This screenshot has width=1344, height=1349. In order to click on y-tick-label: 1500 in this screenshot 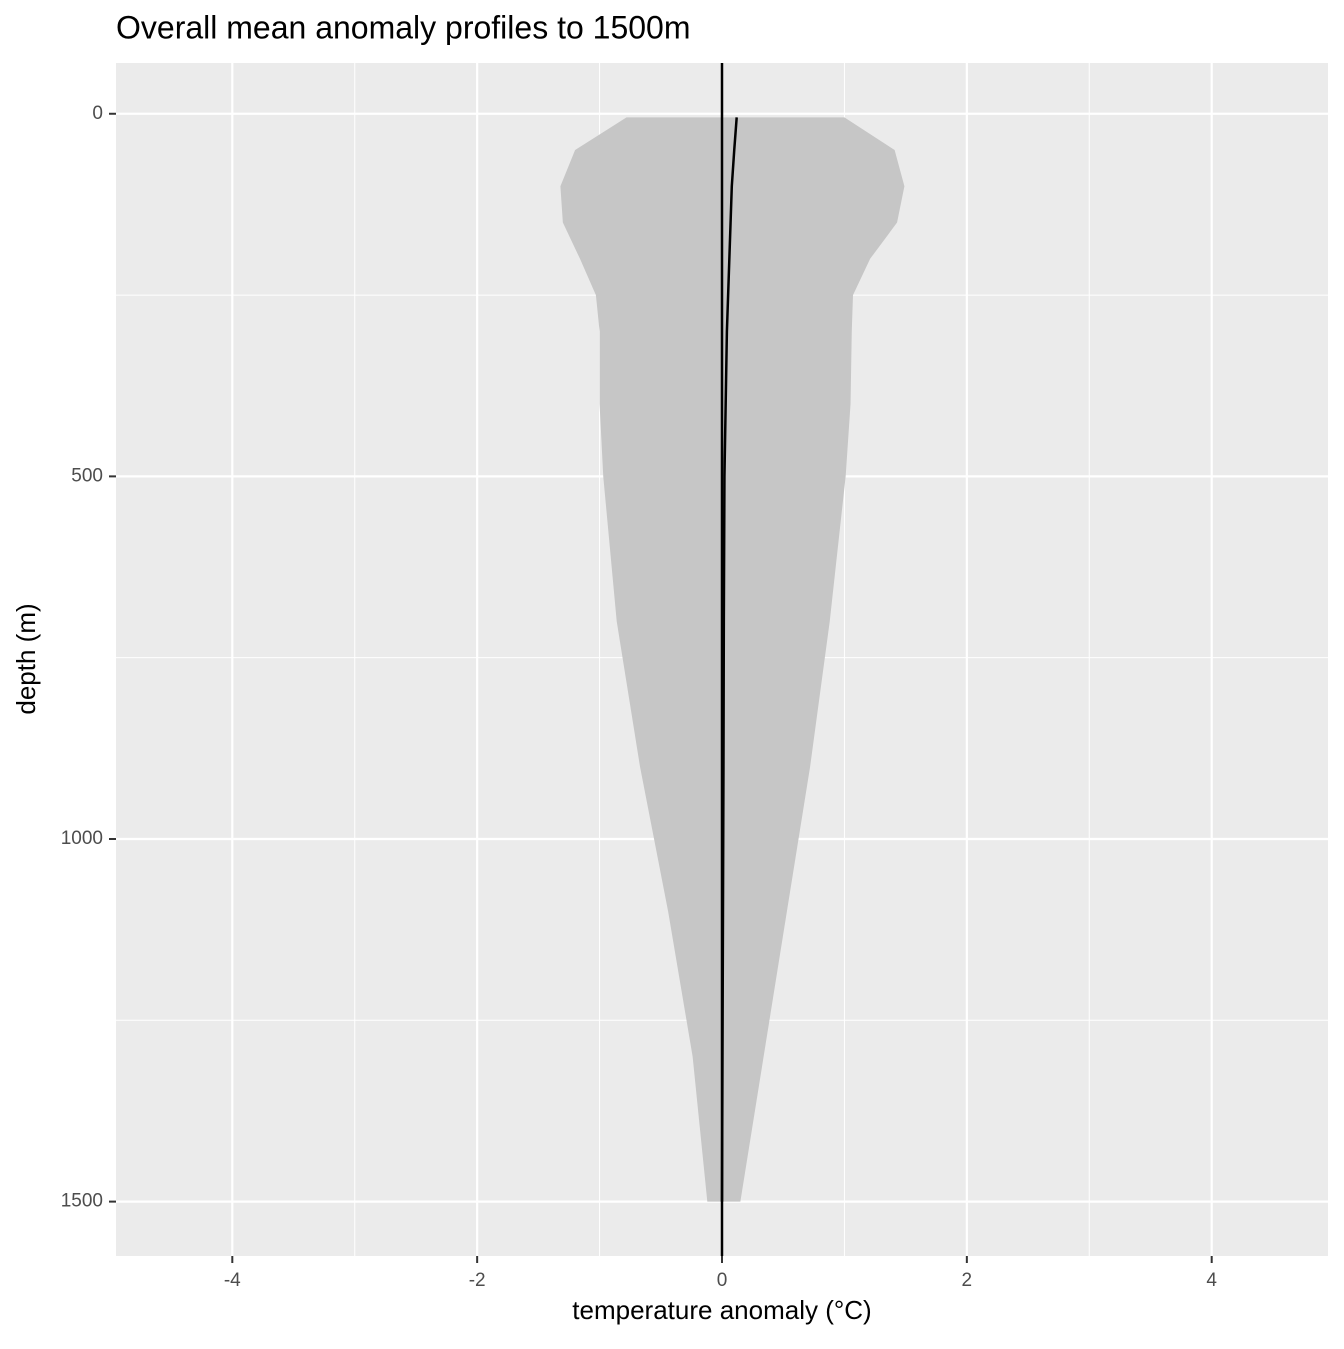, I will do `click(82, 1201)`.